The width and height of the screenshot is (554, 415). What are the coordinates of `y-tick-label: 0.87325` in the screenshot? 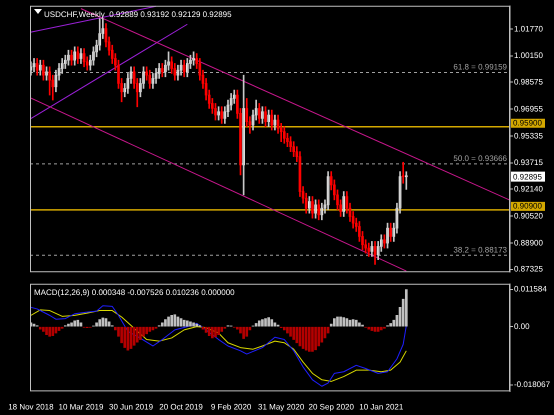 It's located at (529, 269).